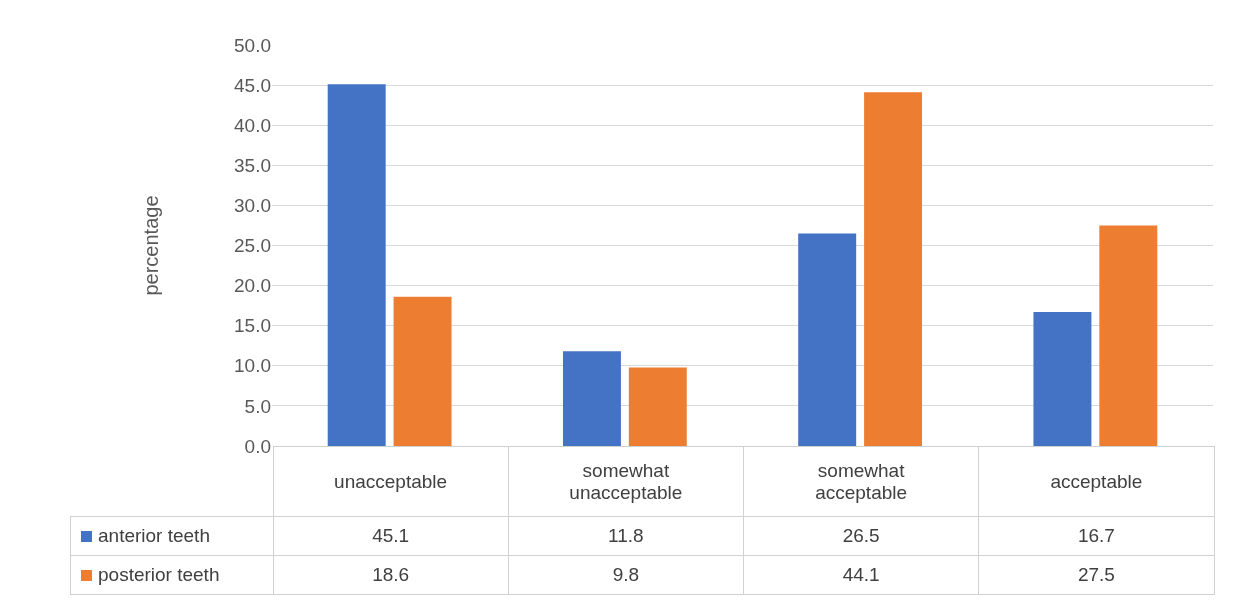  I want to click on y-tick-label: 25.0, so click(252, 246).